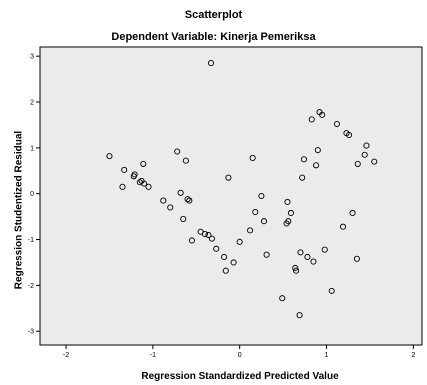 This screenshot has width=427, height=385. I want to click on x-axis-label: Regression Standardized Predicted Value, so click(240, 376).